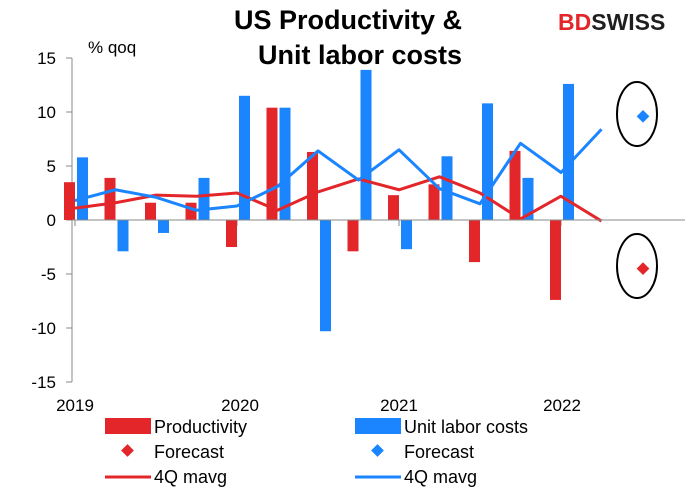  I want to click on bar-productivity-2019Q4, so click(191, 211).